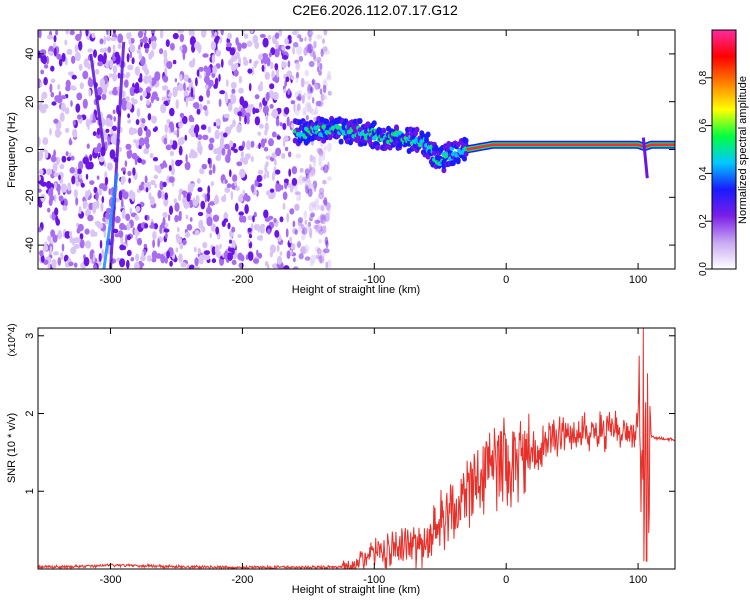 The image size is (750, 600). What do you see at coordinates (30, 54) in the screenshot?
I see `spectrogram-y-tick-label: 40` at bounding box center [30, 54].